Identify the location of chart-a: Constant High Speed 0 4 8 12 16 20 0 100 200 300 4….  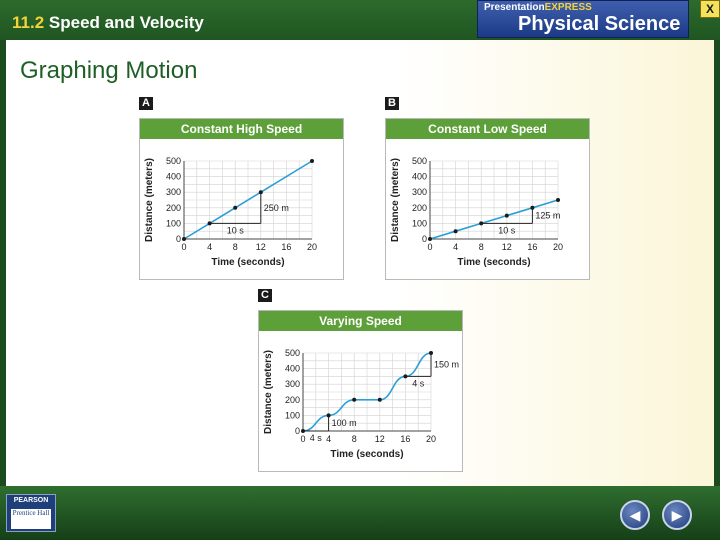
(241, 199).